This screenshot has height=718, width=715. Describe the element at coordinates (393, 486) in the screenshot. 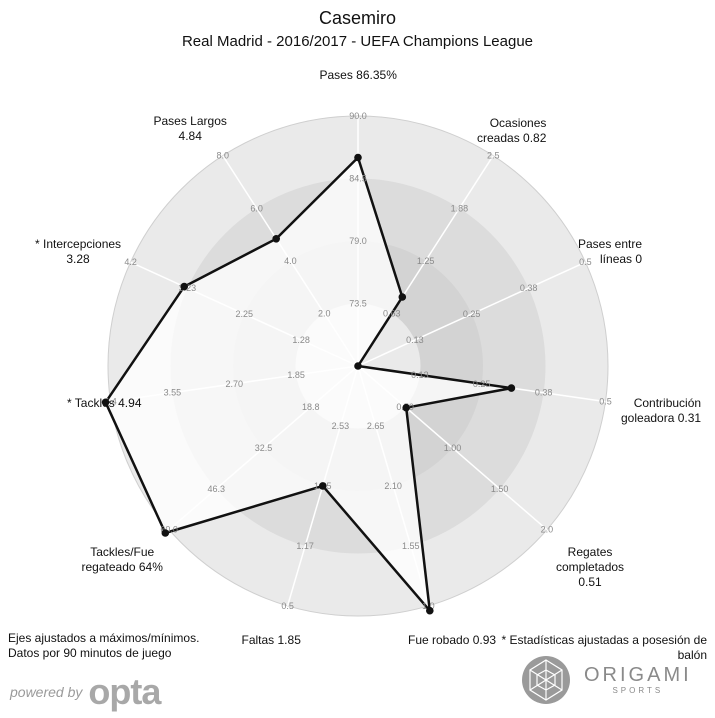

I see `tick-label: 2.10` at that location.